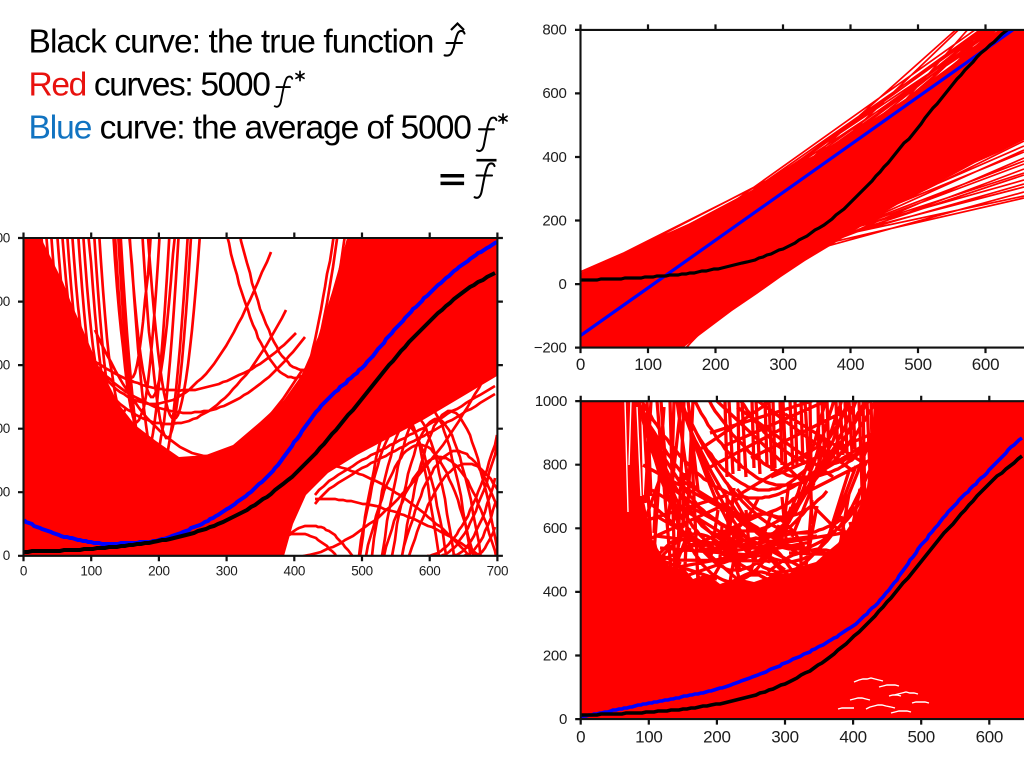 Image resolution: width=1024 pixels, height=768 pixels. I want to click on svg-text: Black curve: the true function, so click(231, 42).